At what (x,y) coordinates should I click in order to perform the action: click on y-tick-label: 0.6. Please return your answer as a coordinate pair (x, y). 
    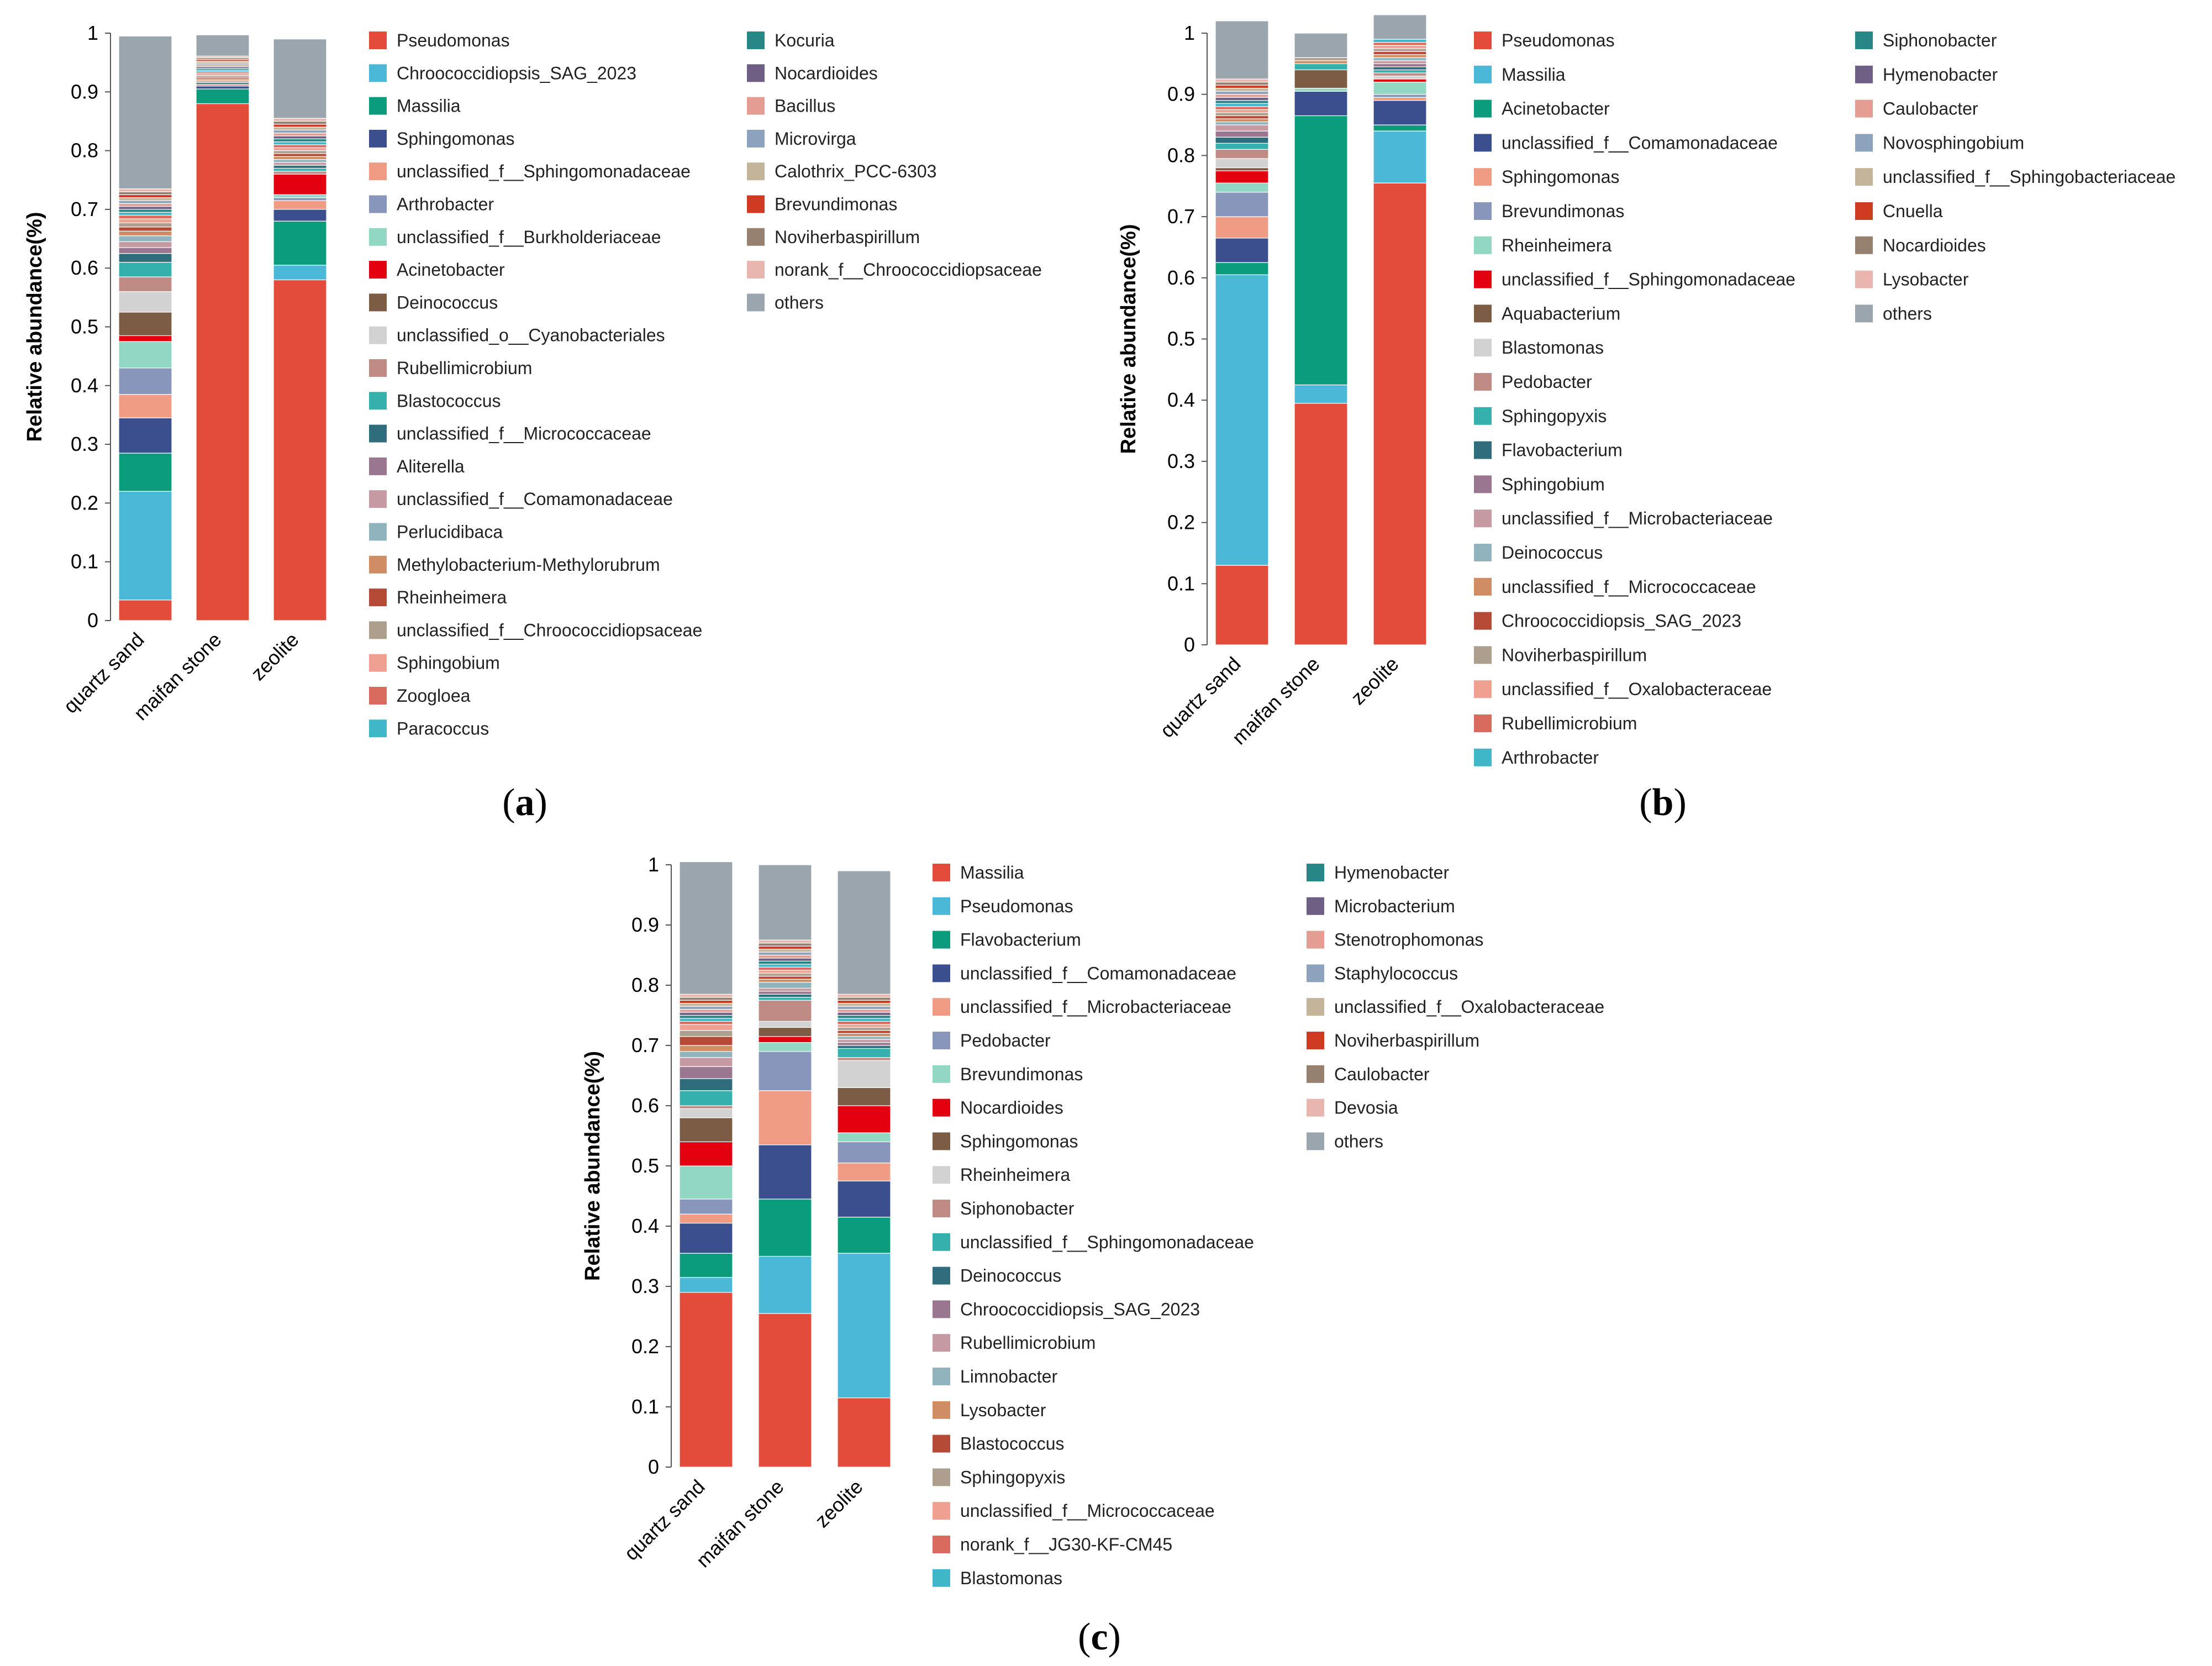
    Looking at the image, I should click on (645, 1105).